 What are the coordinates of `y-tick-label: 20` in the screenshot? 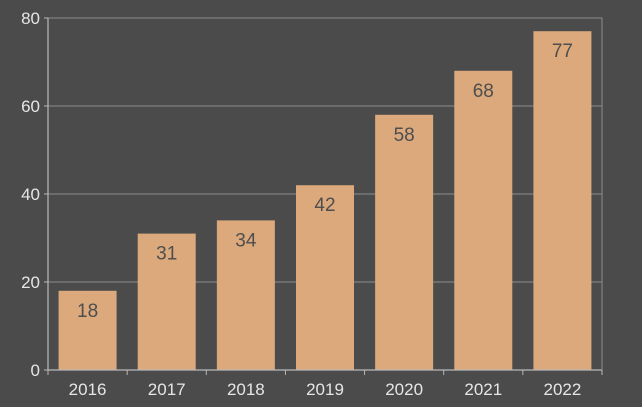 It's located at (30, 282).